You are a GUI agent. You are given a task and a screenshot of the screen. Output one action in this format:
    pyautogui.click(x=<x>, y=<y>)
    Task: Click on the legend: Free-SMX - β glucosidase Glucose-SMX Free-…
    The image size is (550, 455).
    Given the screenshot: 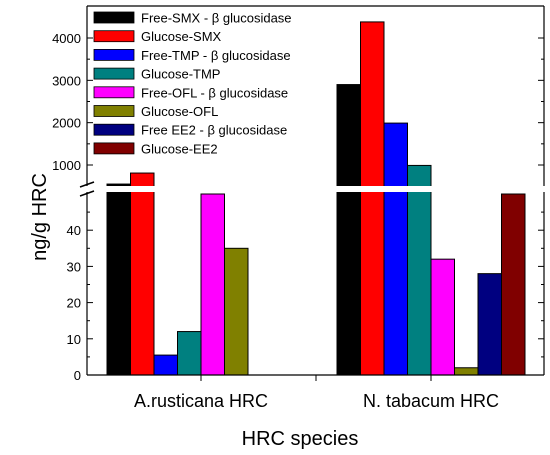 What is the action you would take?
    pyautogui.click(x=192, y=83)
    